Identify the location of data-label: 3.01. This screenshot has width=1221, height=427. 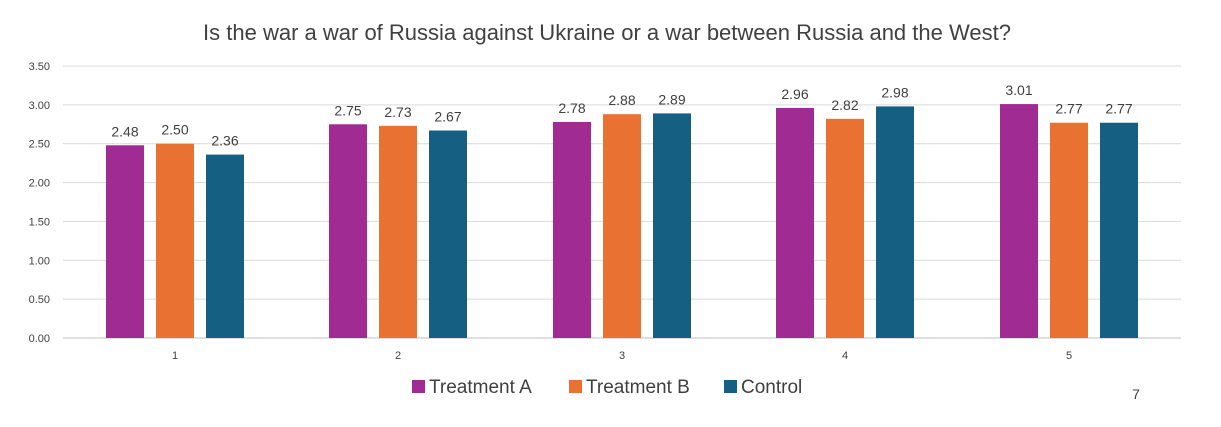
(1018, 90).